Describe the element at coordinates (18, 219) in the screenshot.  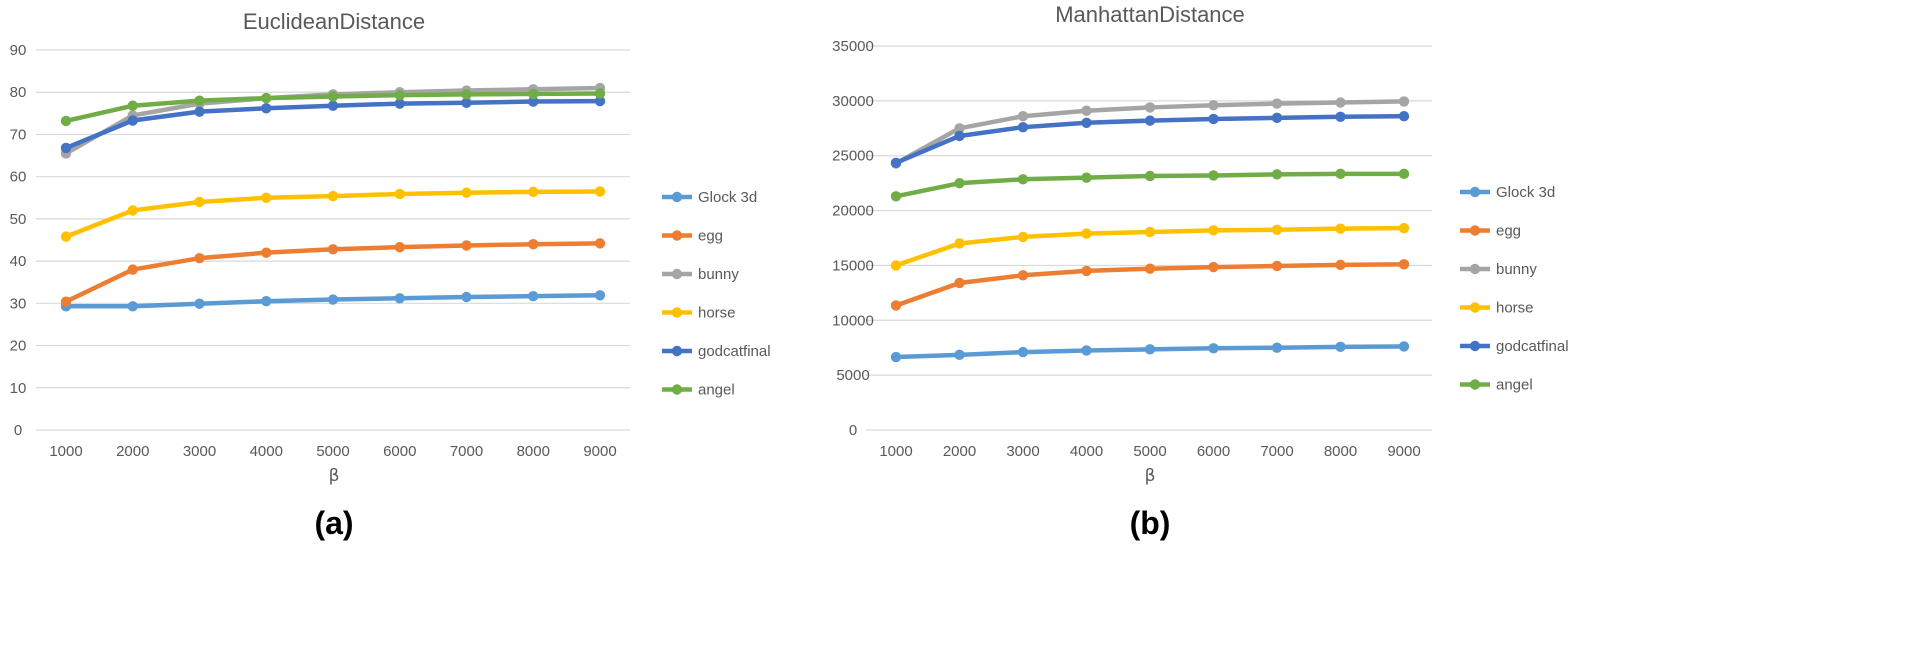
I see `y-tick-label-a: 50` at that location.